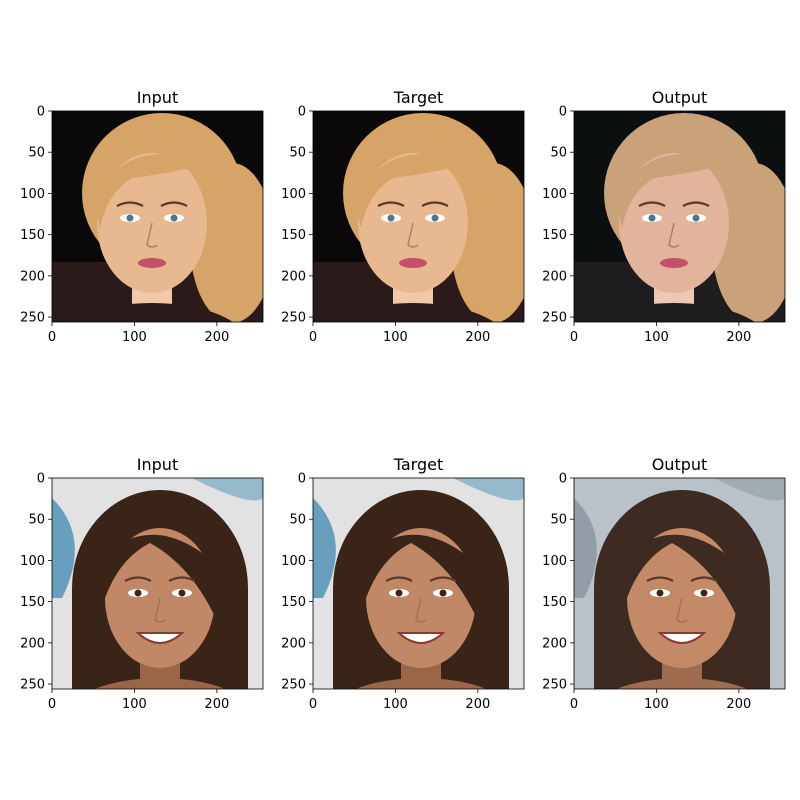 The height and width of the screenshot is (800, 800). I want to click on panel-1-1: Input 0 100 200 0 50 100 150 200 250, so click(142, 216).